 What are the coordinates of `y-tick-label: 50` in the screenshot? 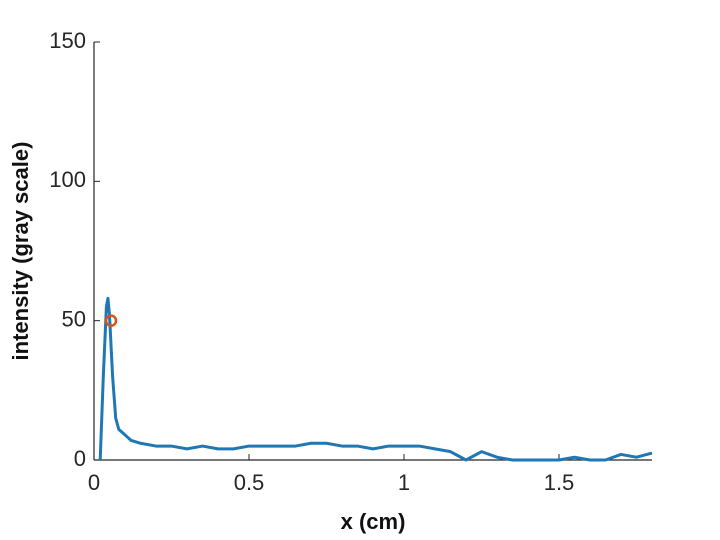 It's located at (74, 318).